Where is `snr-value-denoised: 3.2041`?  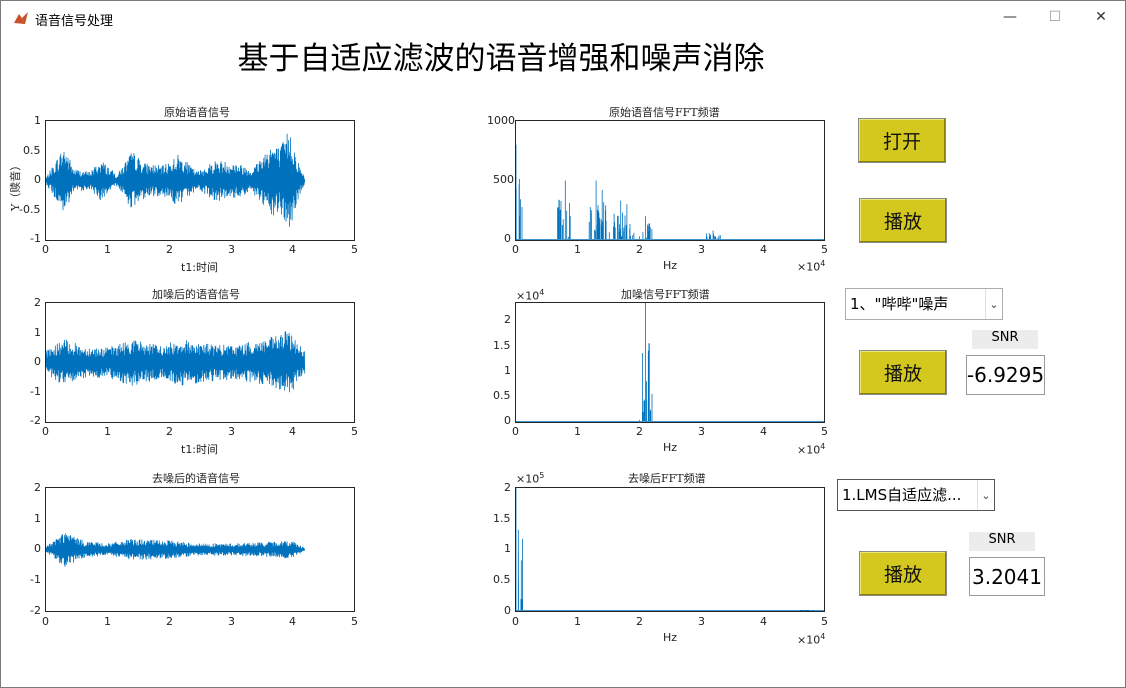
snr-value-denoised: 3.2041 is located at coordinates (1007, 576).